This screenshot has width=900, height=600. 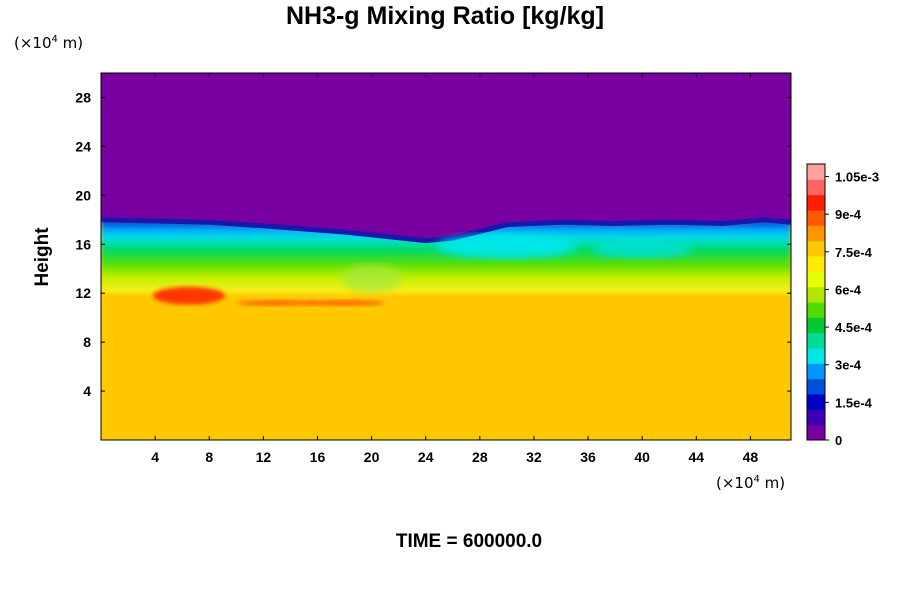 I want to click on y-tick-label: 16, so click(x=83, y=244).